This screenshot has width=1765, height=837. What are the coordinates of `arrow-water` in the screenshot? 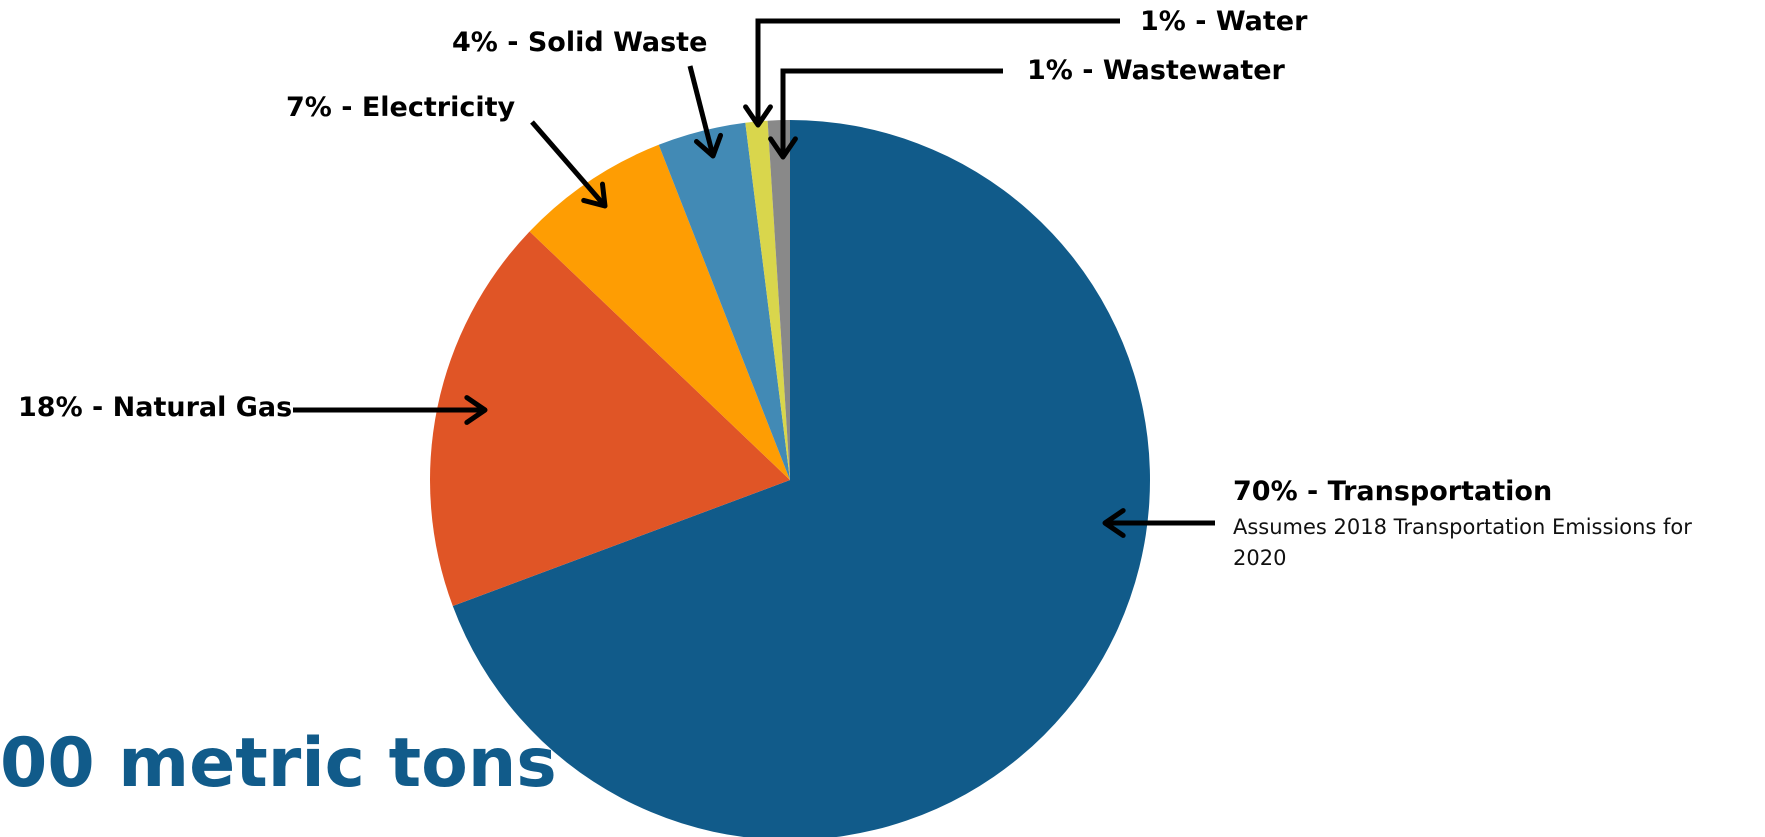 It's located at (931, 73).